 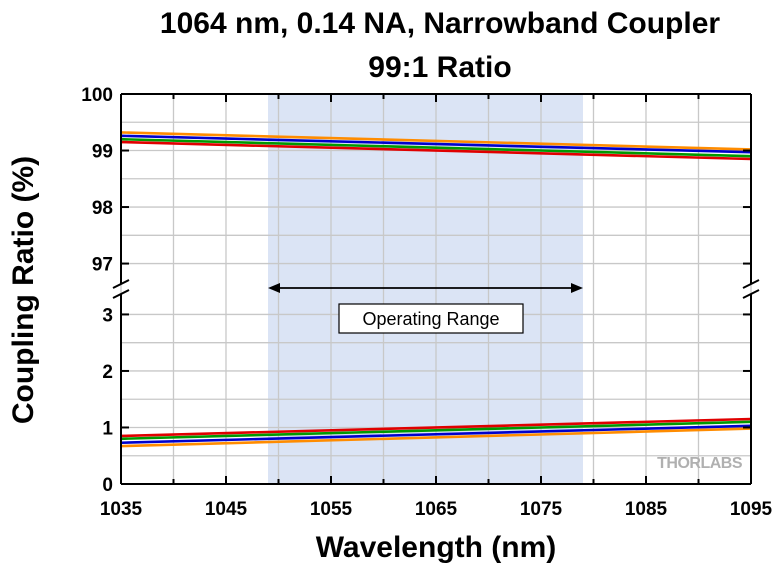 I want to click on x-tick-label-1085: 1085, so click(x=646, y=509).